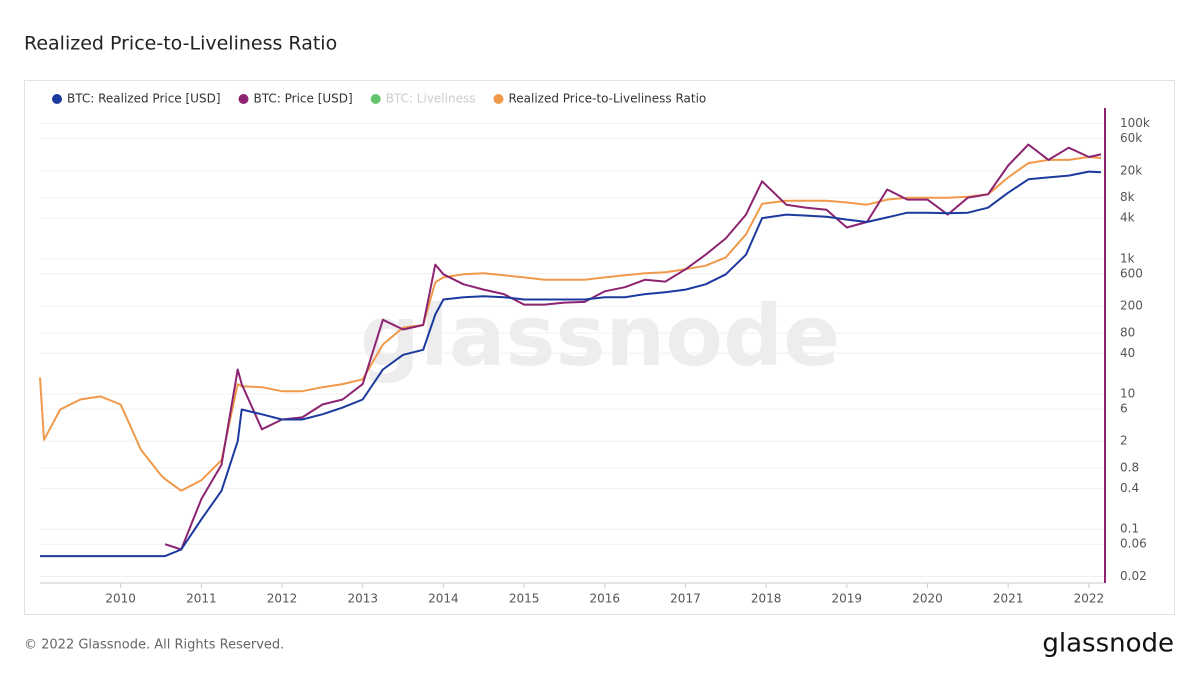 The height and width of the screenshot is (679, 1200). I want to click on y-tick-label: 8k, so click(1127, 197).